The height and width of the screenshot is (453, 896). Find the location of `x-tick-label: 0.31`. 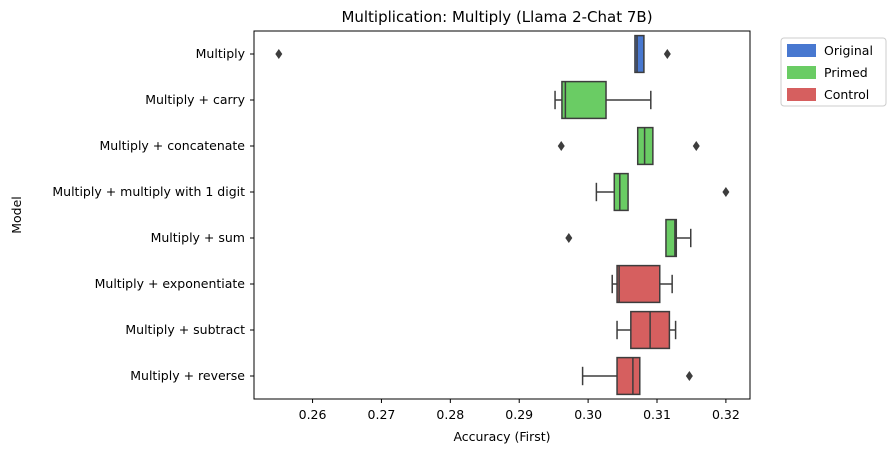

x-tick-label: 0.31 is located at coordinates (657, 414).